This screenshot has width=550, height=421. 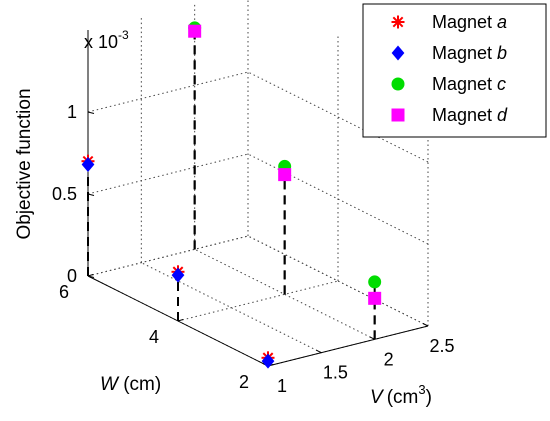 I want to click on v-tick-label: 2, so click(x=389, y=359).